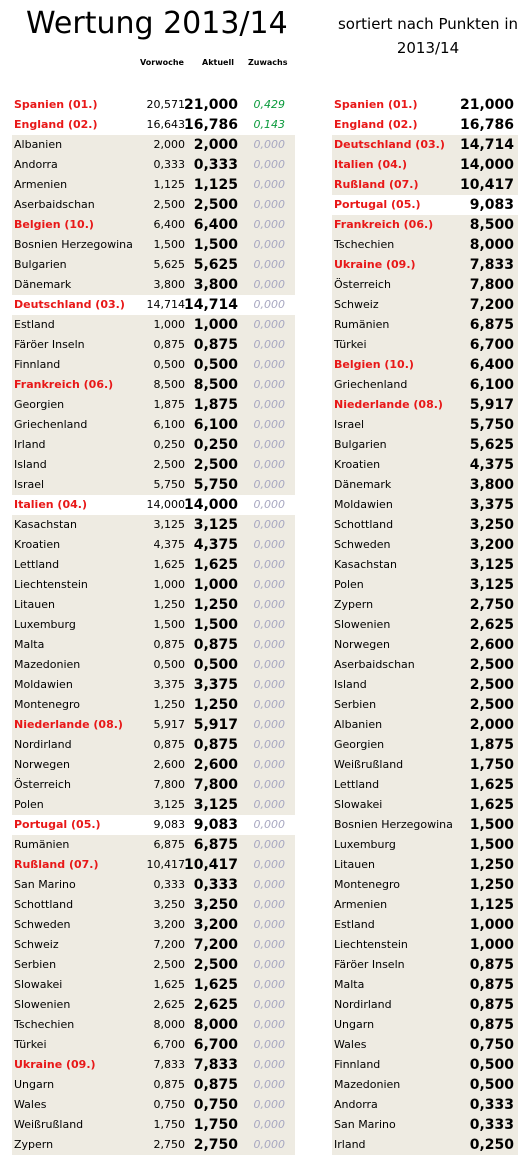 The width and height of the screenshot is (526, 1156). What do you see at coordinates (169, 324) in the screenshot?
I see `previous-week-value: 1,000` at bounding box center [169, 324].